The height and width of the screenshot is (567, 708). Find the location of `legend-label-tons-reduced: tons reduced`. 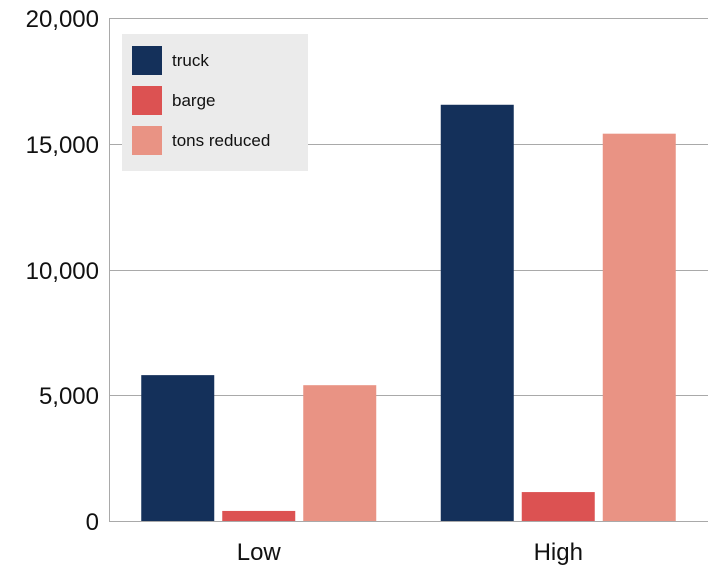

legend-label-tons-reduced: tons reduced is located at coordinates (221, 140).